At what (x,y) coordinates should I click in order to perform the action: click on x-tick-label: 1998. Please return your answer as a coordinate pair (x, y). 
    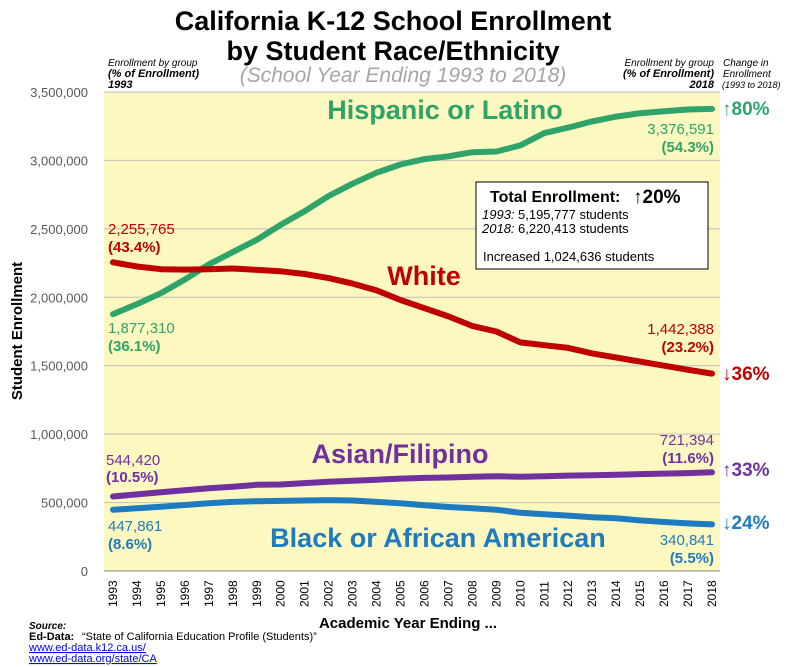
    Looking at the image, I should click on (233, 593).